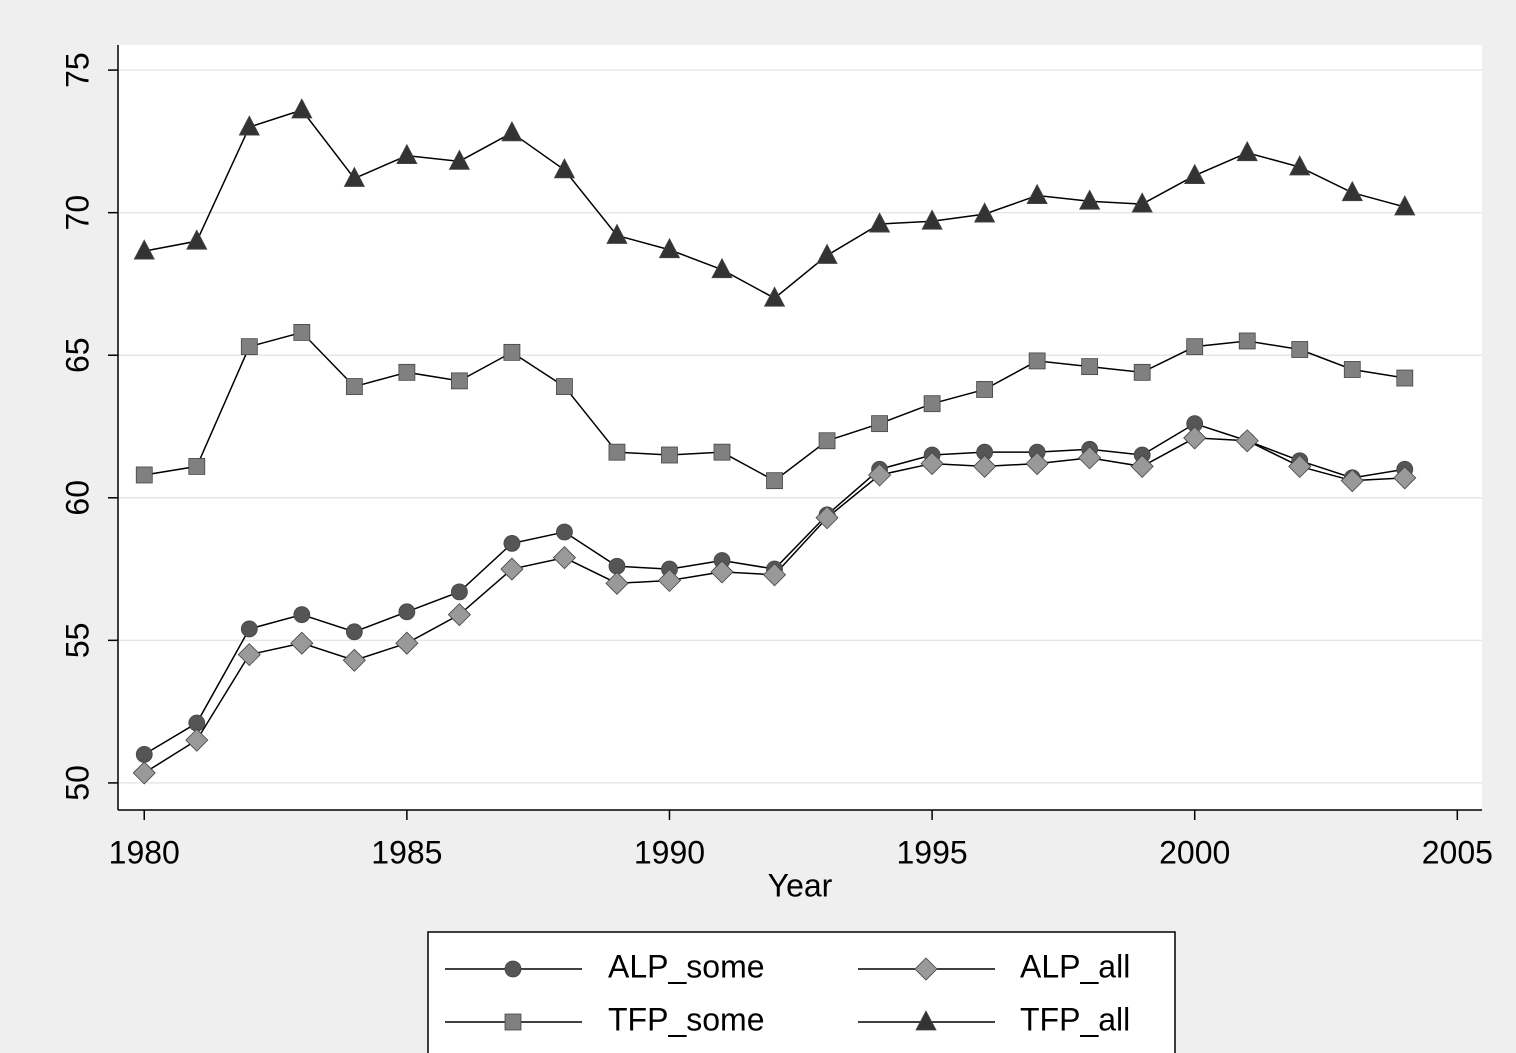 The width and height of the screenshot is (1516, 1053). What do you see at coordinates (77, 498) in the screenshot?
I see `y-tick-label: 60` at bounding box center [77, 498].